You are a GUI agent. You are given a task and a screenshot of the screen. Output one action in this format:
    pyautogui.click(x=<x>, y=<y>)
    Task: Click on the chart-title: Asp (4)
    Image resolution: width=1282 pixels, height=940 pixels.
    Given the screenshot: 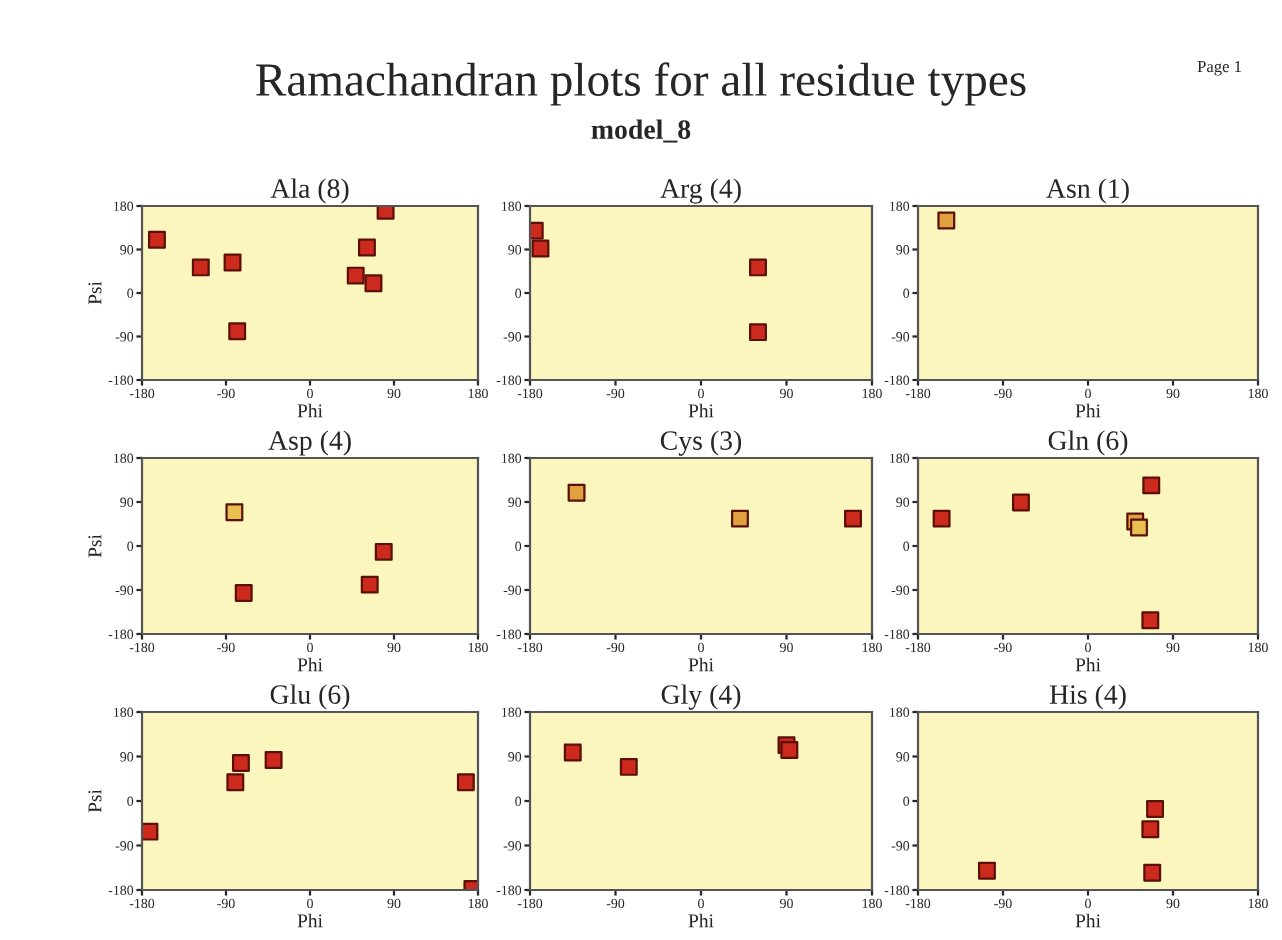 What is the action you would take?
    pyautogui.click(x=309, y=443)
    